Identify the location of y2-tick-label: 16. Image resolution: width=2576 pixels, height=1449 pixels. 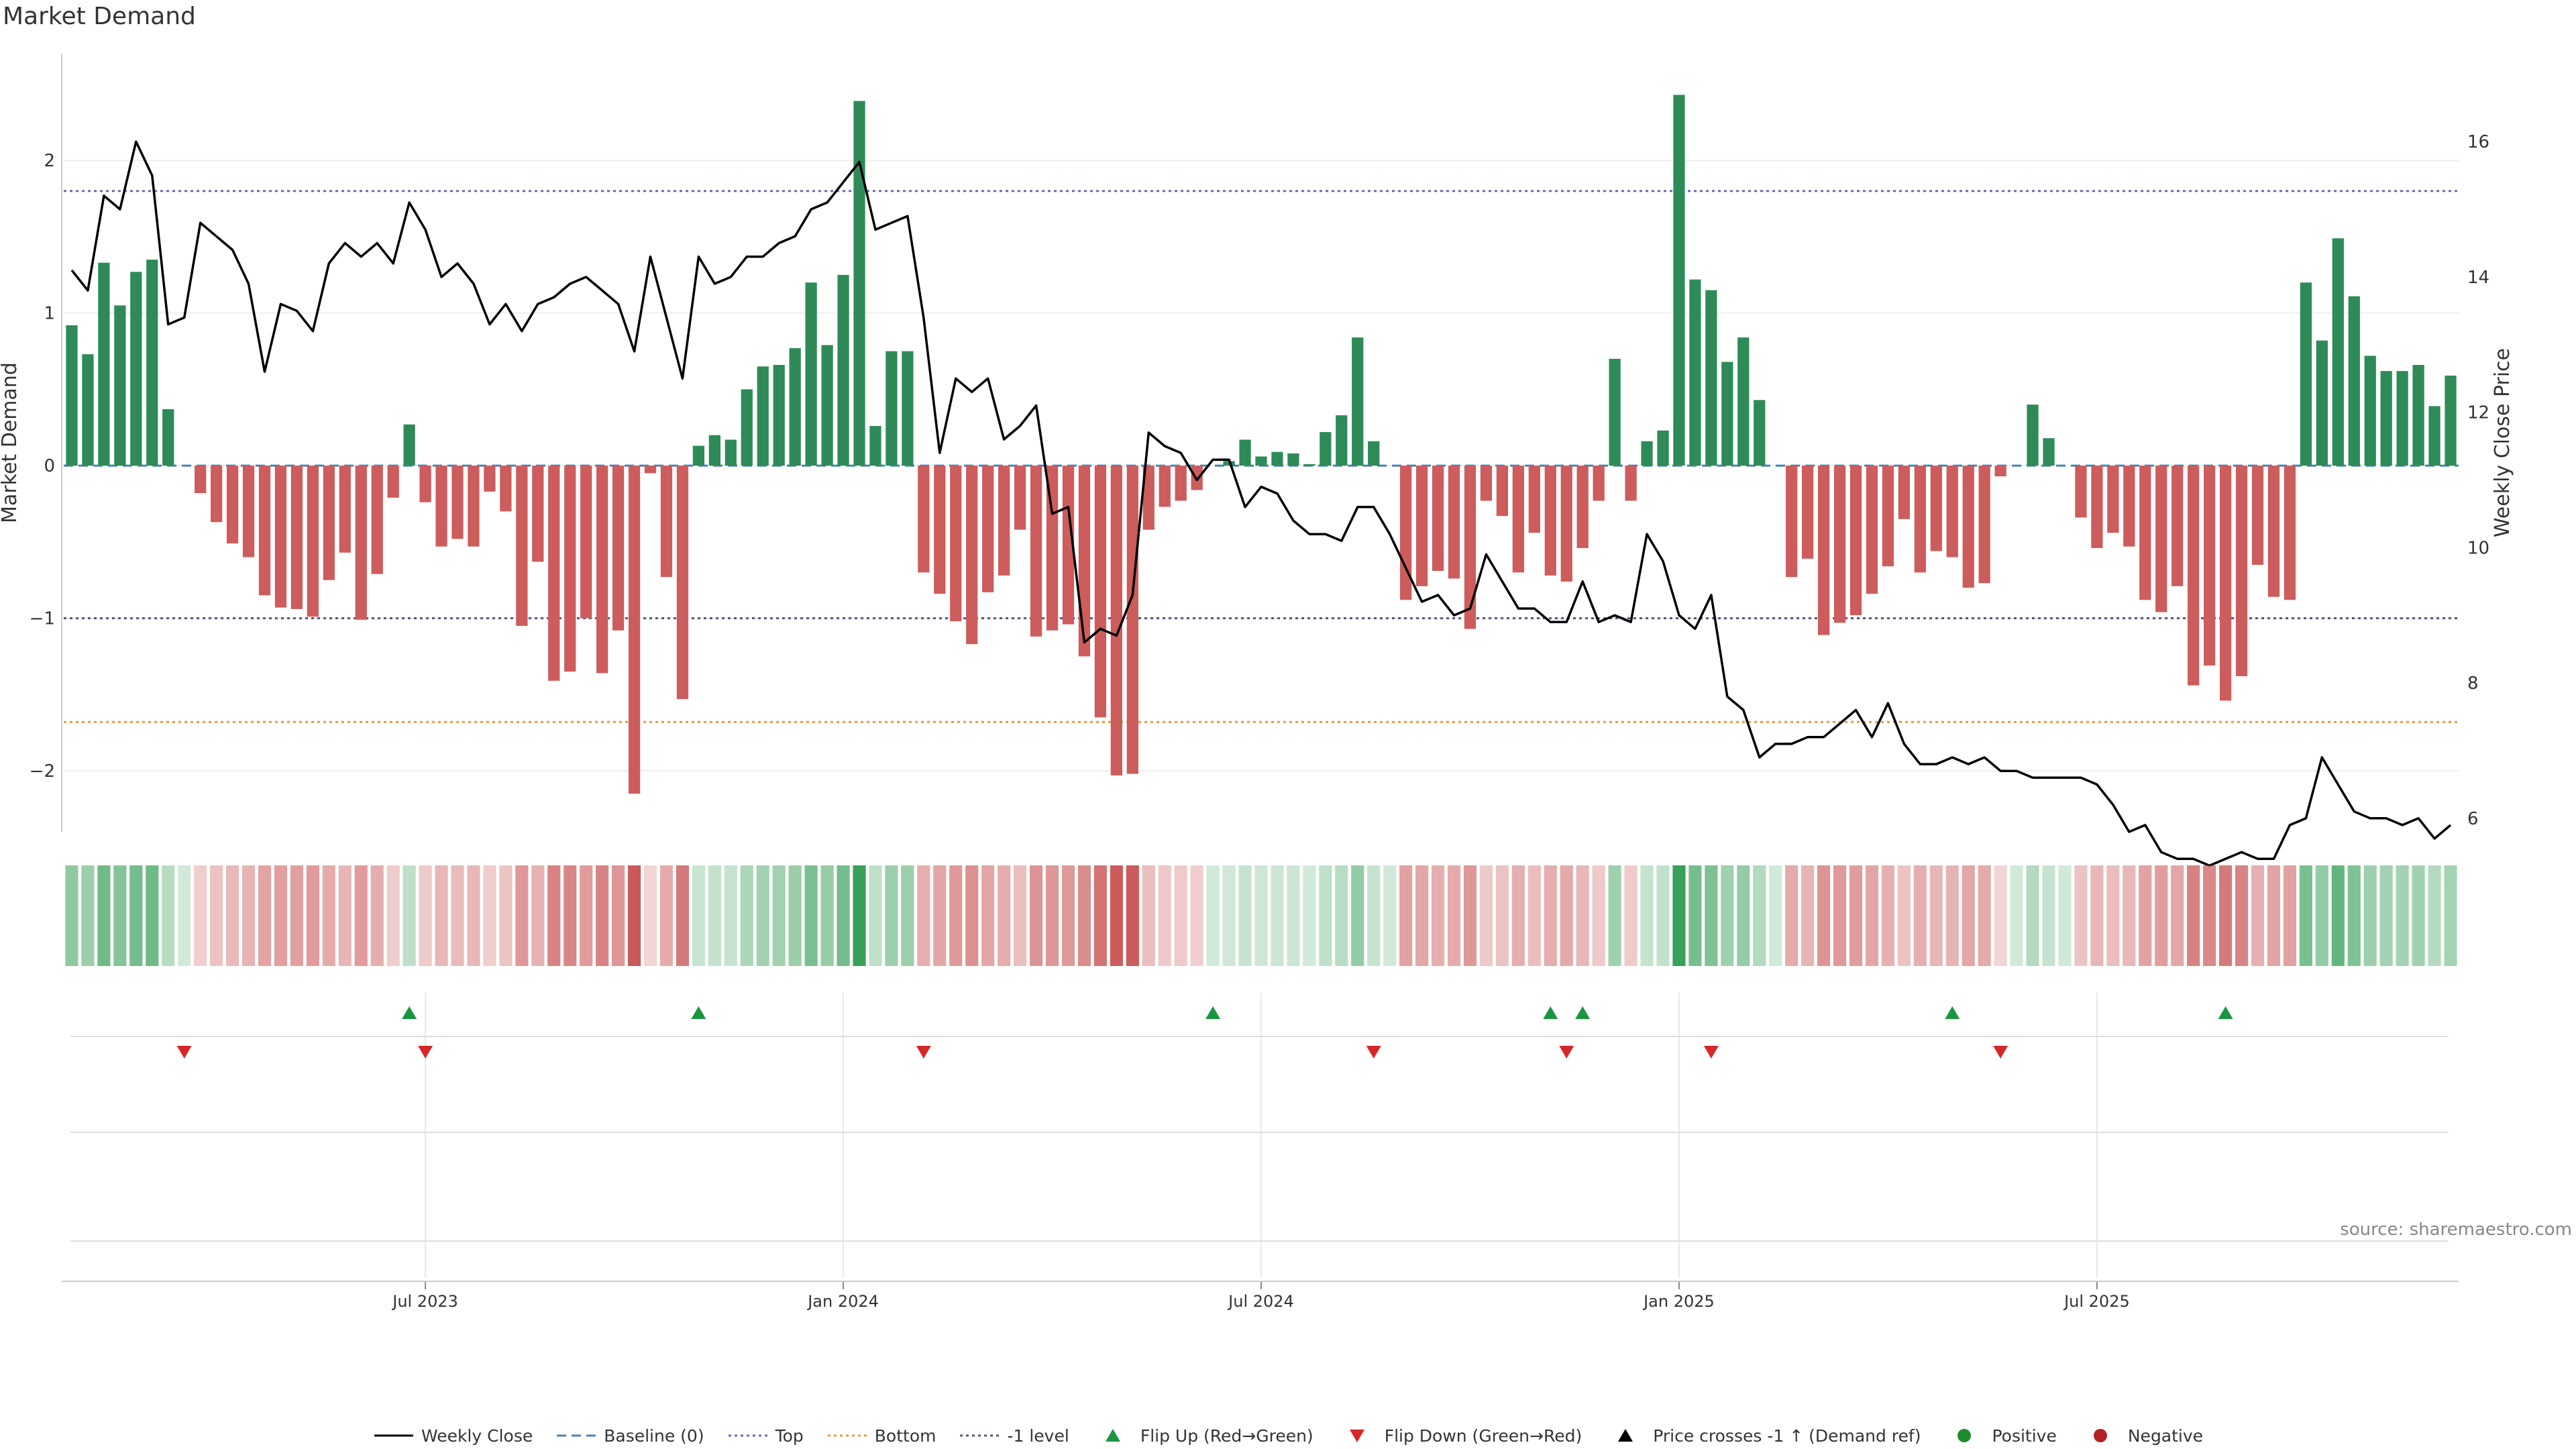
(2478, 142).